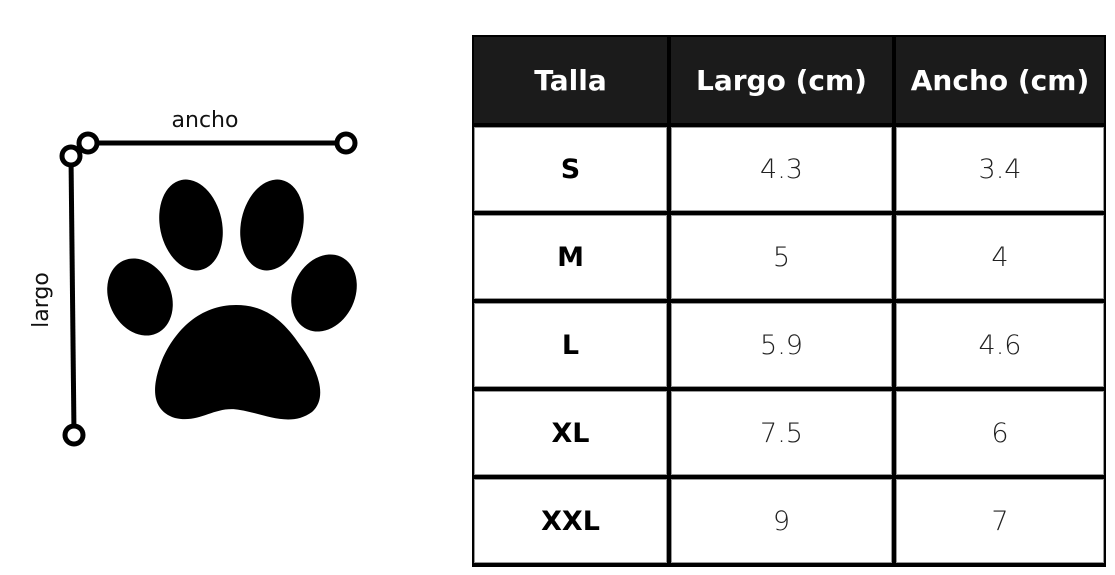 The width and height of the screenshot is (1115, 575). What do you see at coordinates (1000, 433) in the screenshot?
I see `width-cell: 6` at bounding box center [1000, 433].